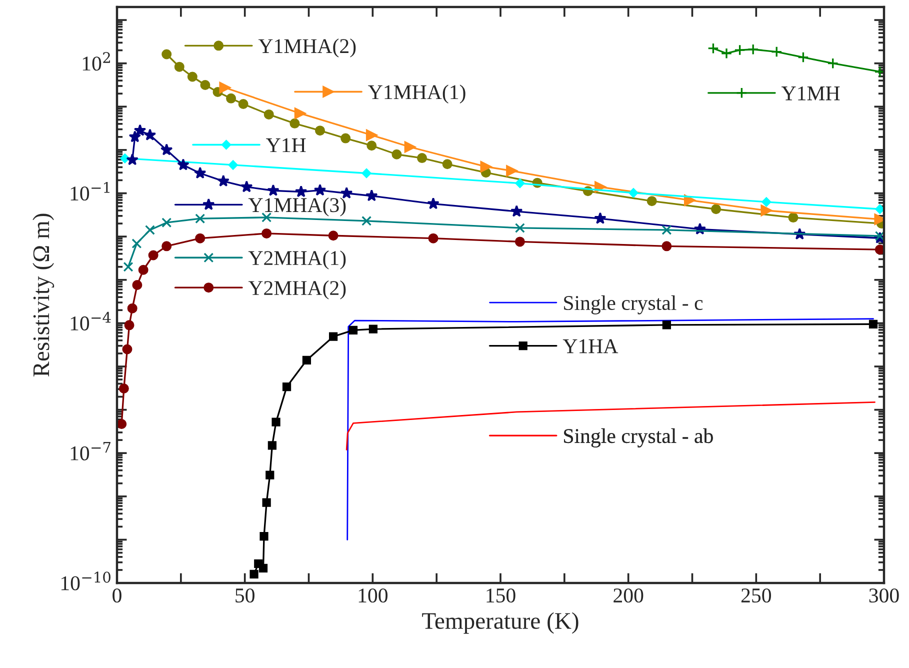 Image resolution: width=909 pixels, height=668 pixels. Describe the element at coordinates (286, 145) in the screenshot. I see `legend-label: Y1H` at that location.